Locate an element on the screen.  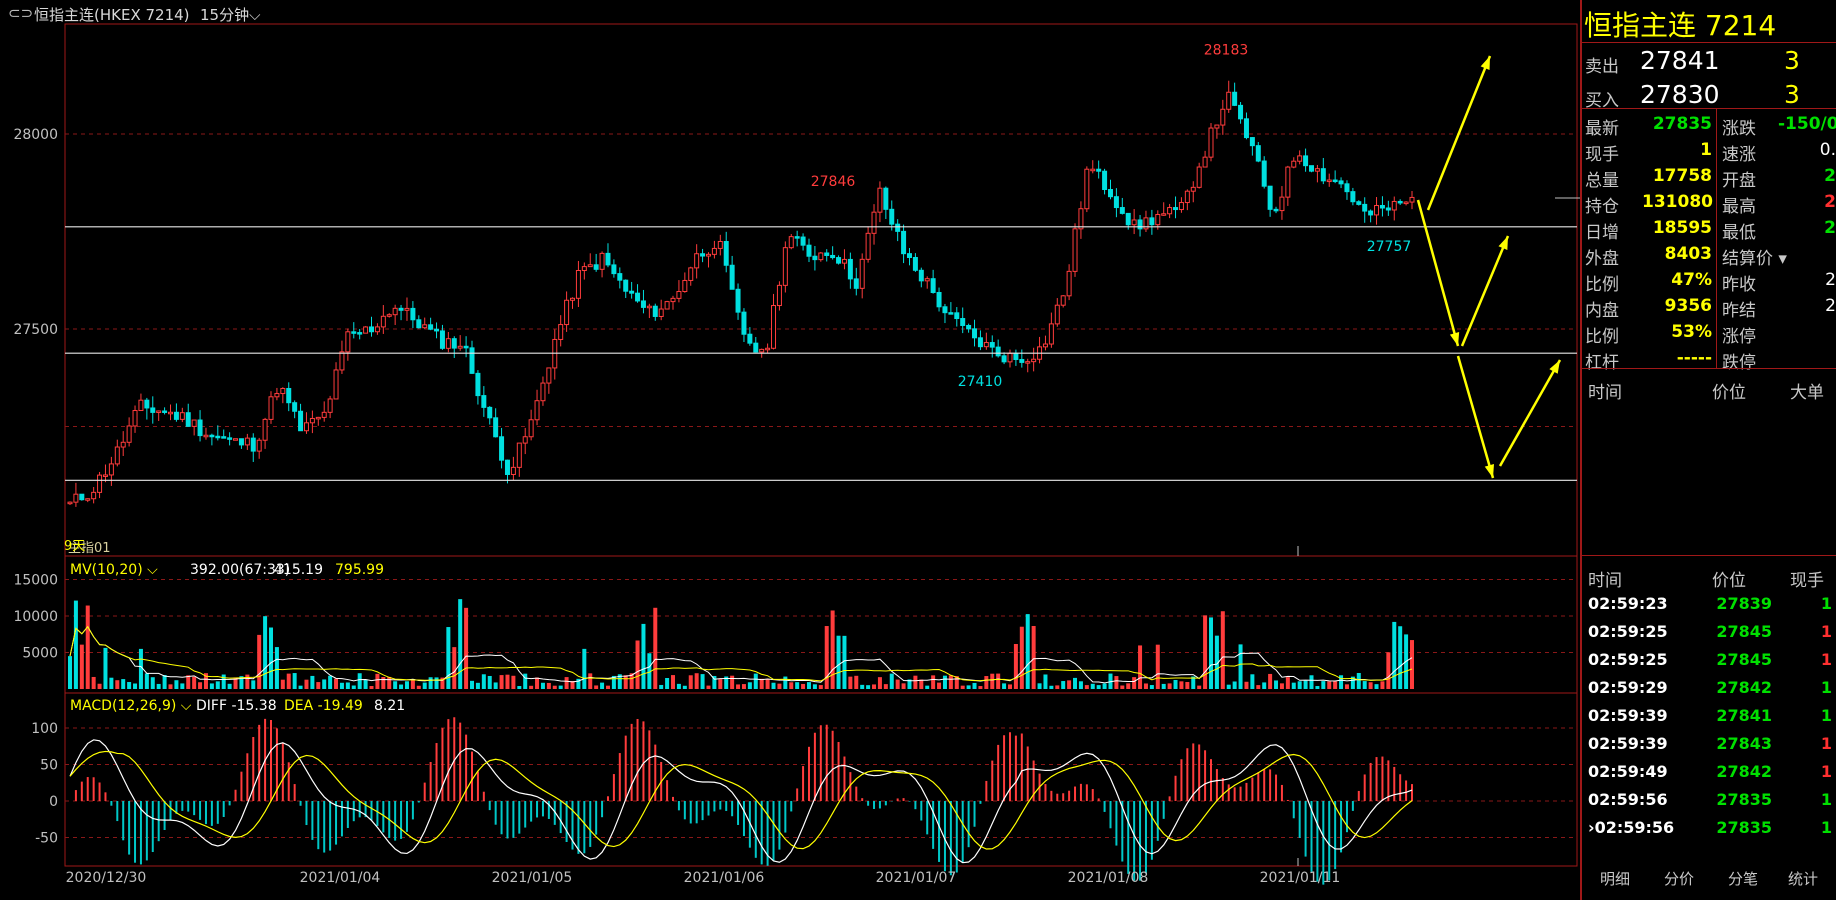
vol-tick-label: 15000 is located at coordinates (35, 581).